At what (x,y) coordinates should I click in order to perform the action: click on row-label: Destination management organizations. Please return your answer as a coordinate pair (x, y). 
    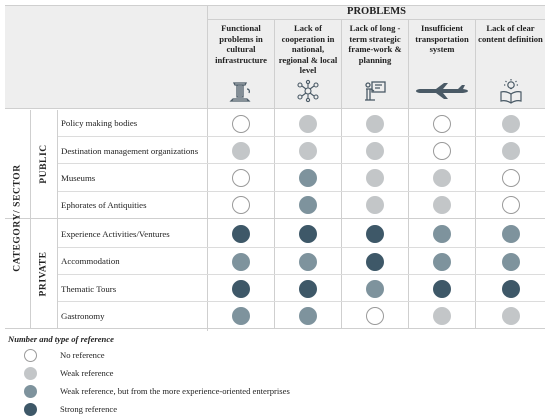
    Looking at the image, I should click on (130, 150).